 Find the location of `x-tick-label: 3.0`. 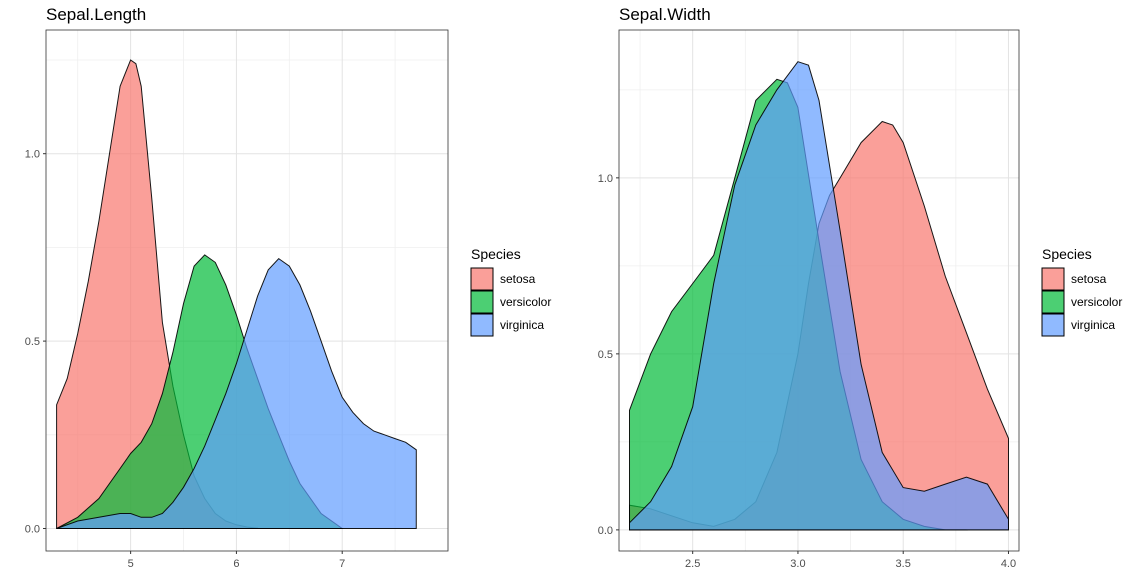

x-tick-label: 3.0 is located at coordinates (797, 564).